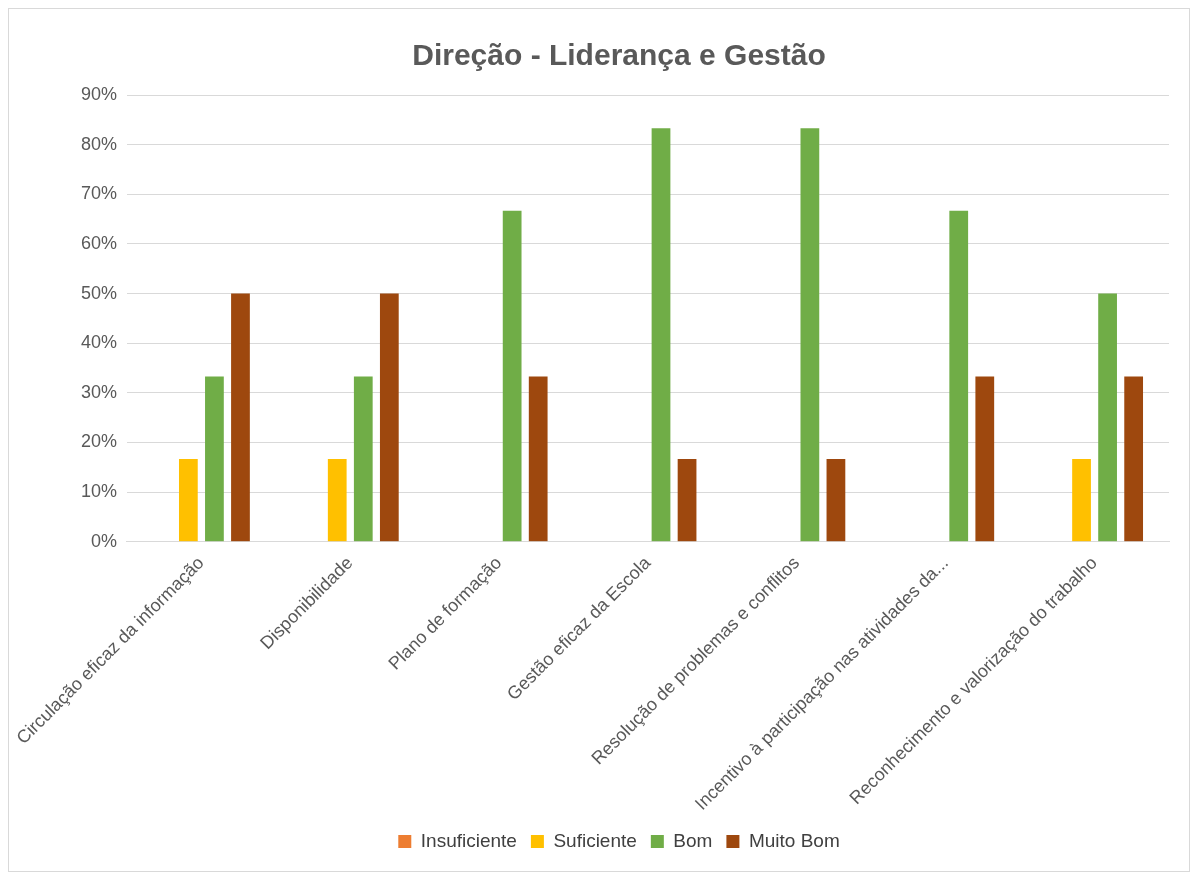  Describe the element at coordinates (98, 441) in the screenshot. I see `y-tick-label: 20%` at that location.